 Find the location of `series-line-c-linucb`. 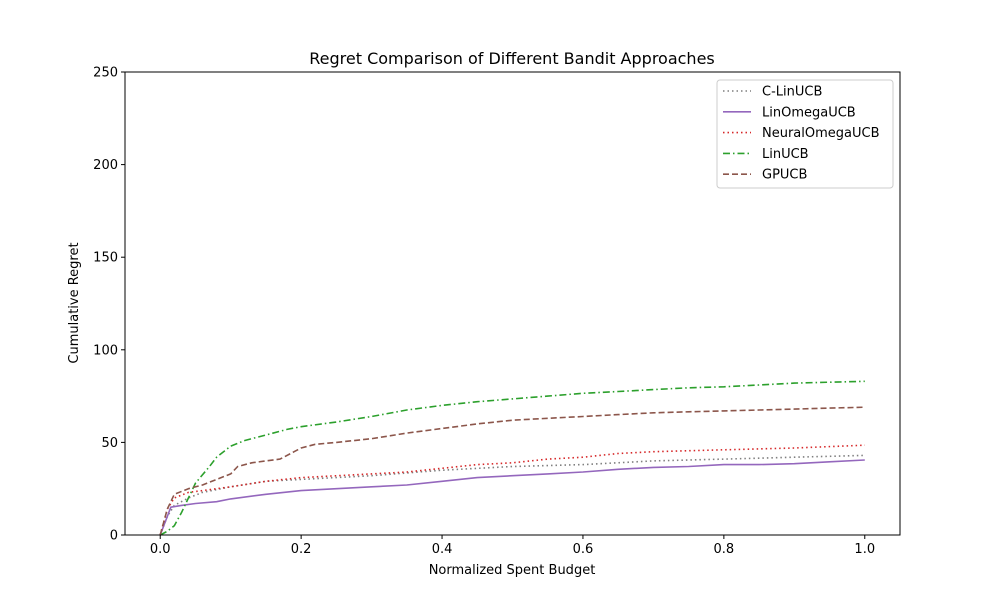

series-line-c-linucb is located at coordinates (512, 495).